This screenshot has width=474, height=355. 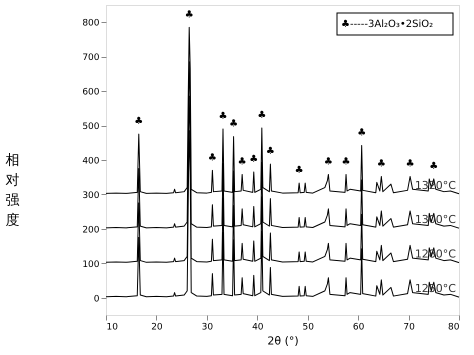 I want to click on y-tick-label: 400, so click(x=91, y=161).